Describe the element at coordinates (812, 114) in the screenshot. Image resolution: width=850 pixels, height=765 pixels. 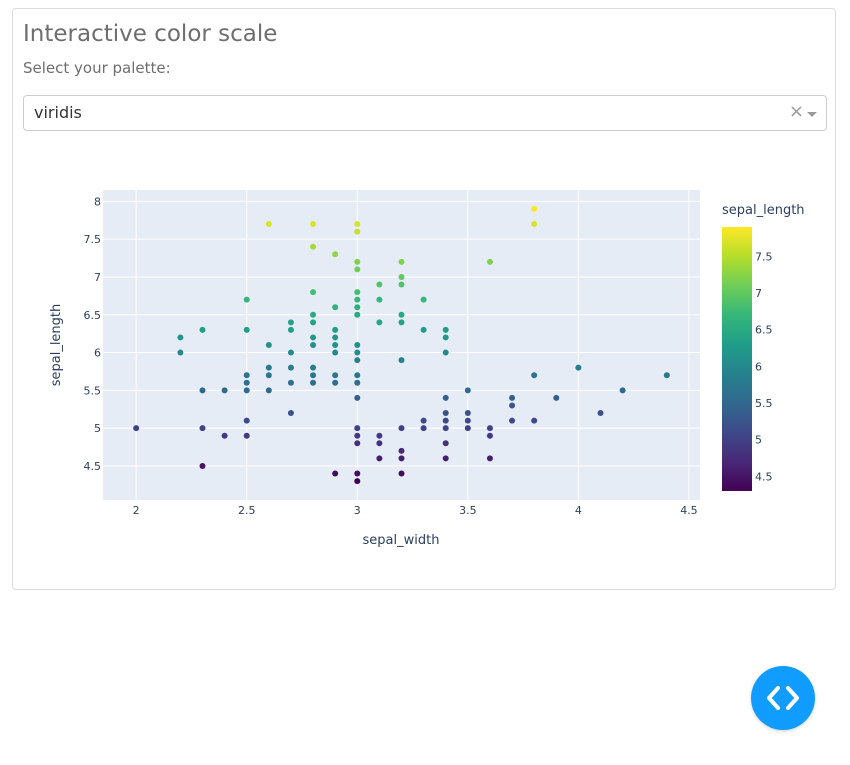
I see `chevron-down-icon` at that location.